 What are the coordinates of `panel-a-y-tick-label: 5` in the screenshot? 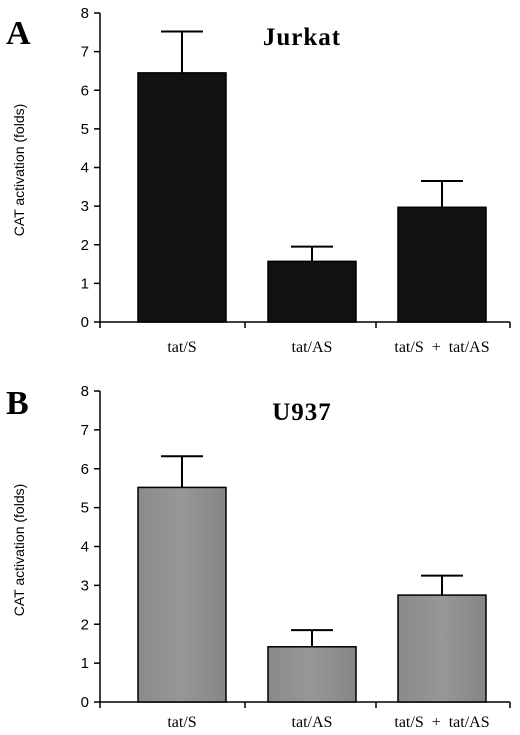 It's located at (85, 129).